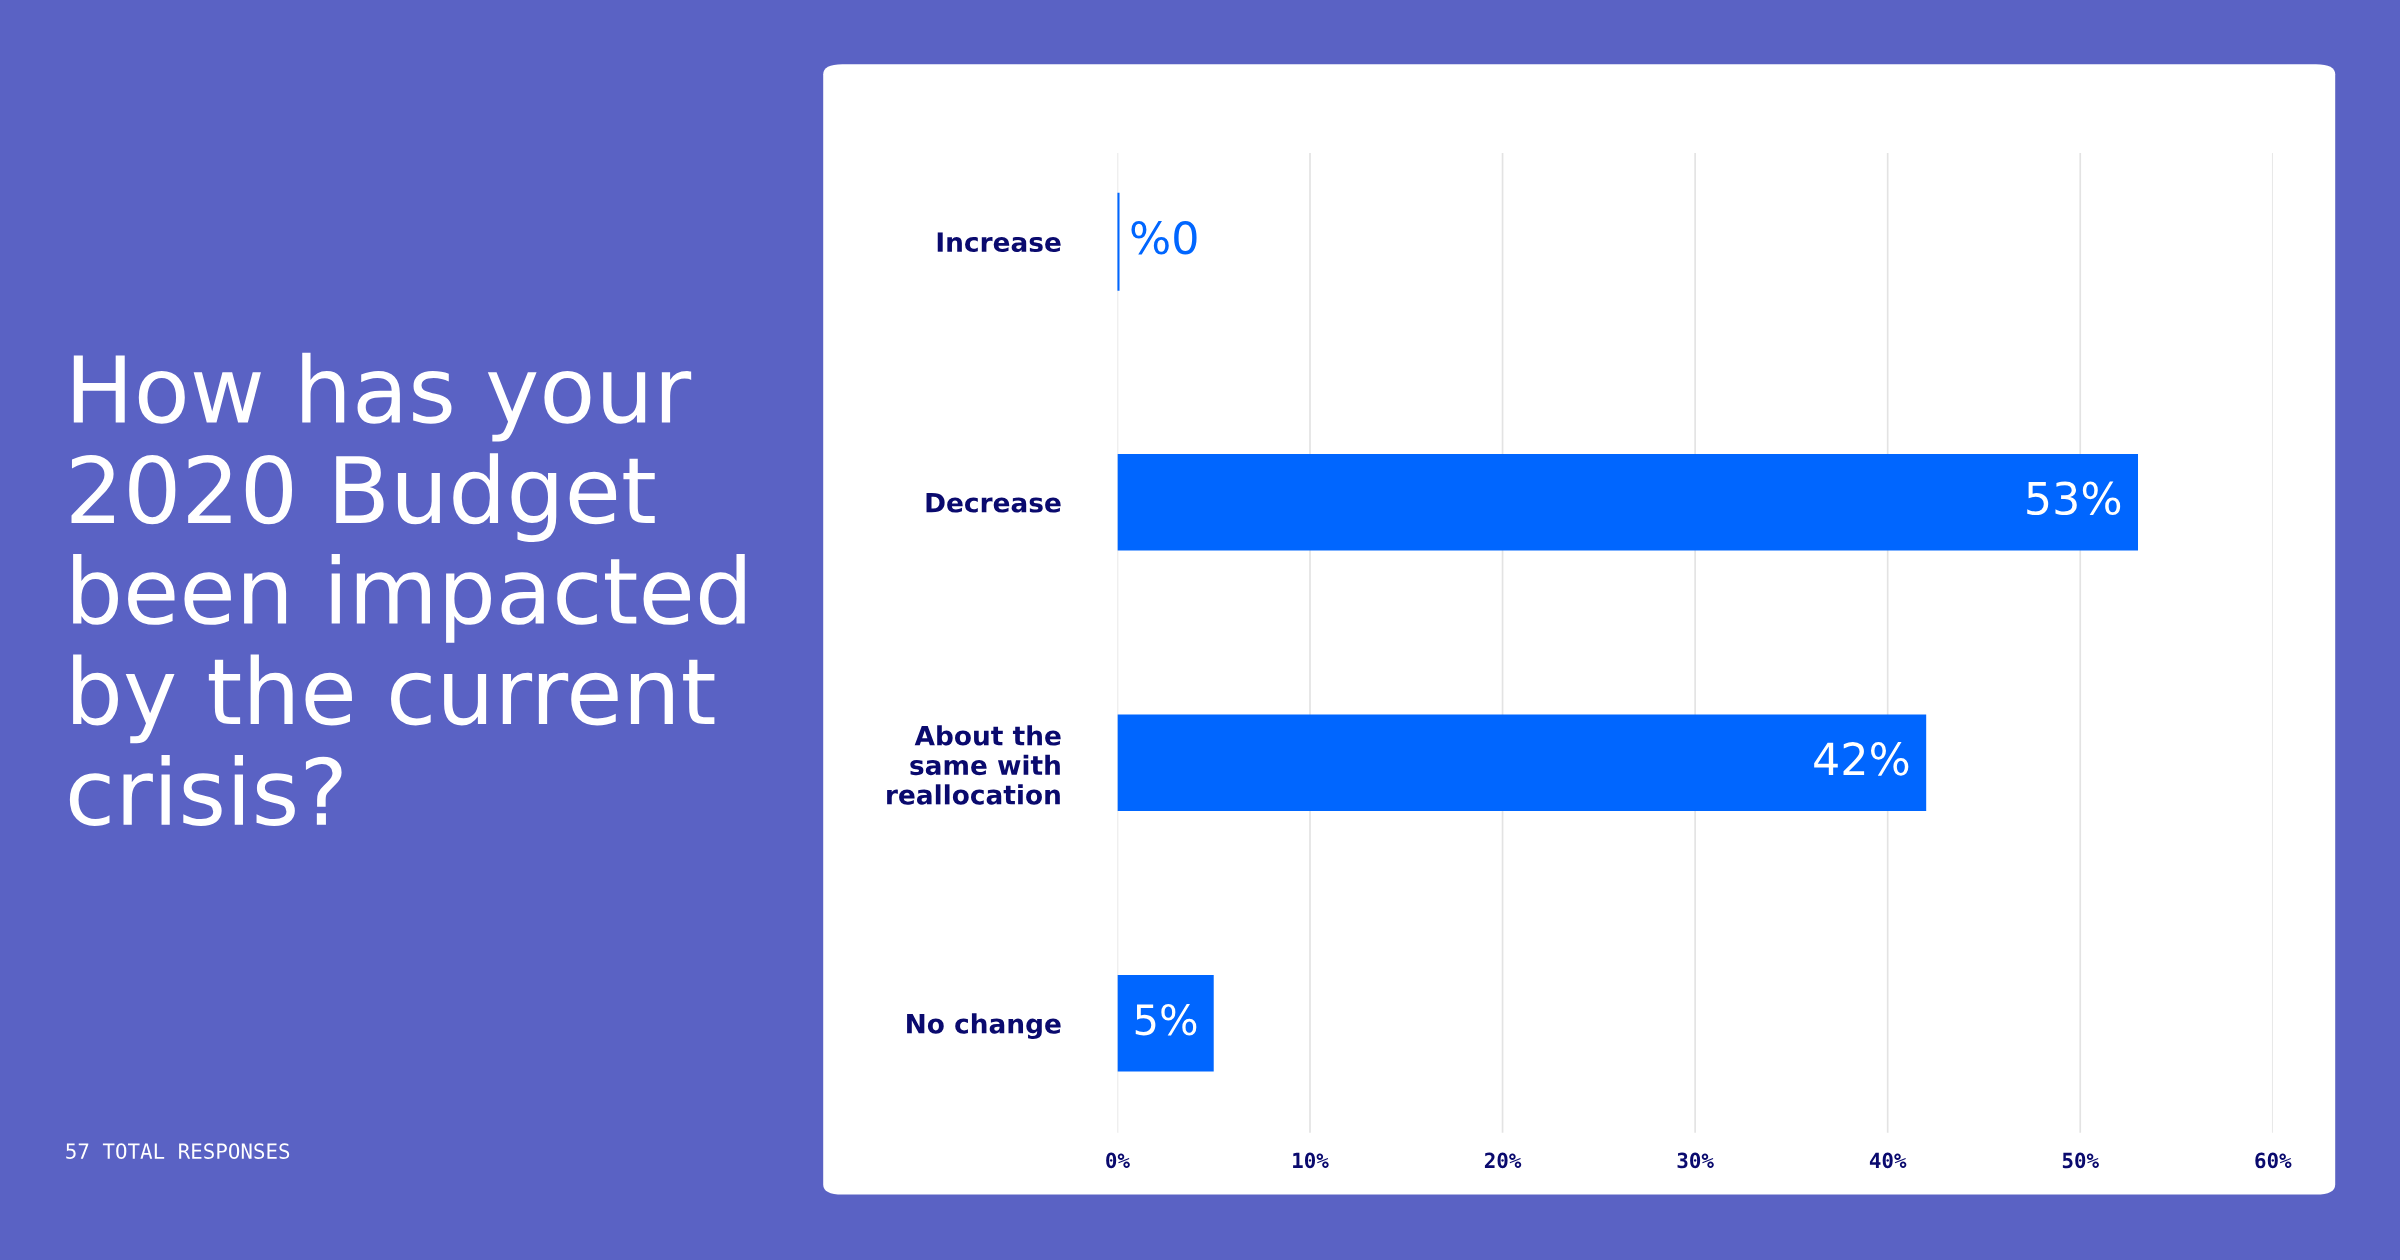  Describe the element at coordinates (178, 1151) in the screenshot. I see `text: 57 TOTAL RESPONSES` at that location.